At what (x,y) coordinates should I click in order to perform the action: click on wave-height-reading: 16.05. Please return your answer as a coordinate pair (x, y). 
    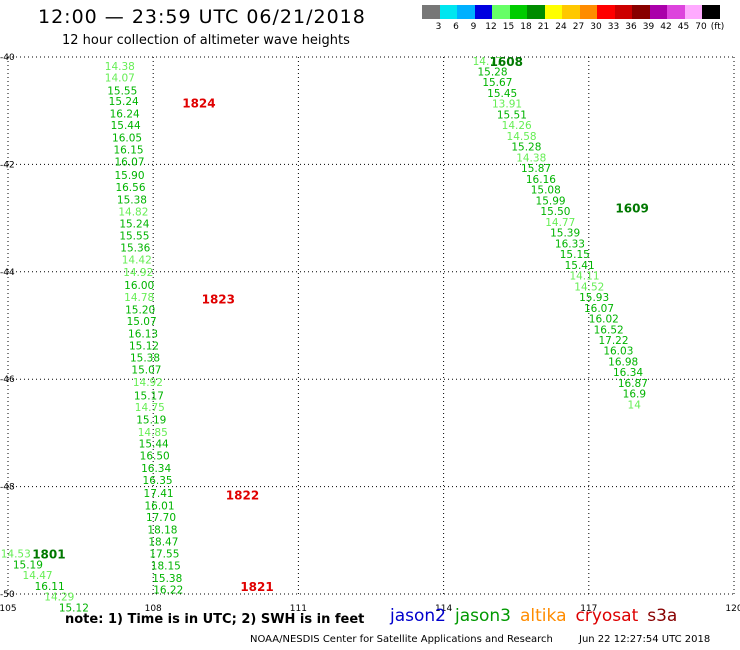
    Looking at the image, I should click on (127, 139).